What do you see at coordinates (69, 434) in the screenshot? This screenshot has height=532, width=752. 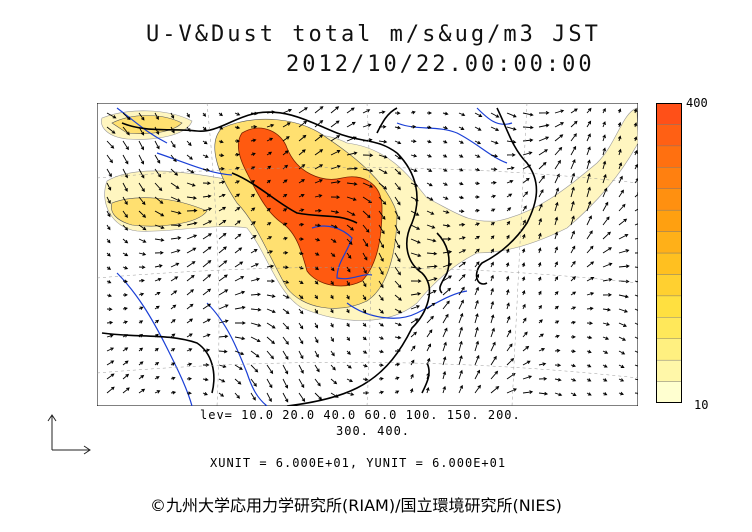 I see `axes-arrow-icon` at bounding box center [69, 434].